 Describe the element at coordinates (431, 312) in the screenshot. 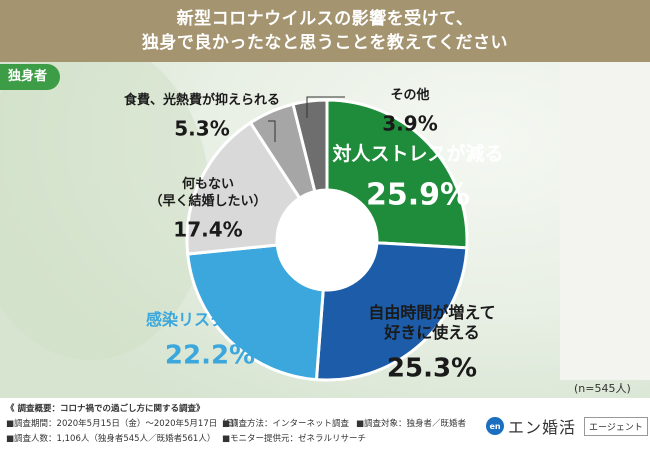

I see `slice-label: 自由時間が増えて` at that location.